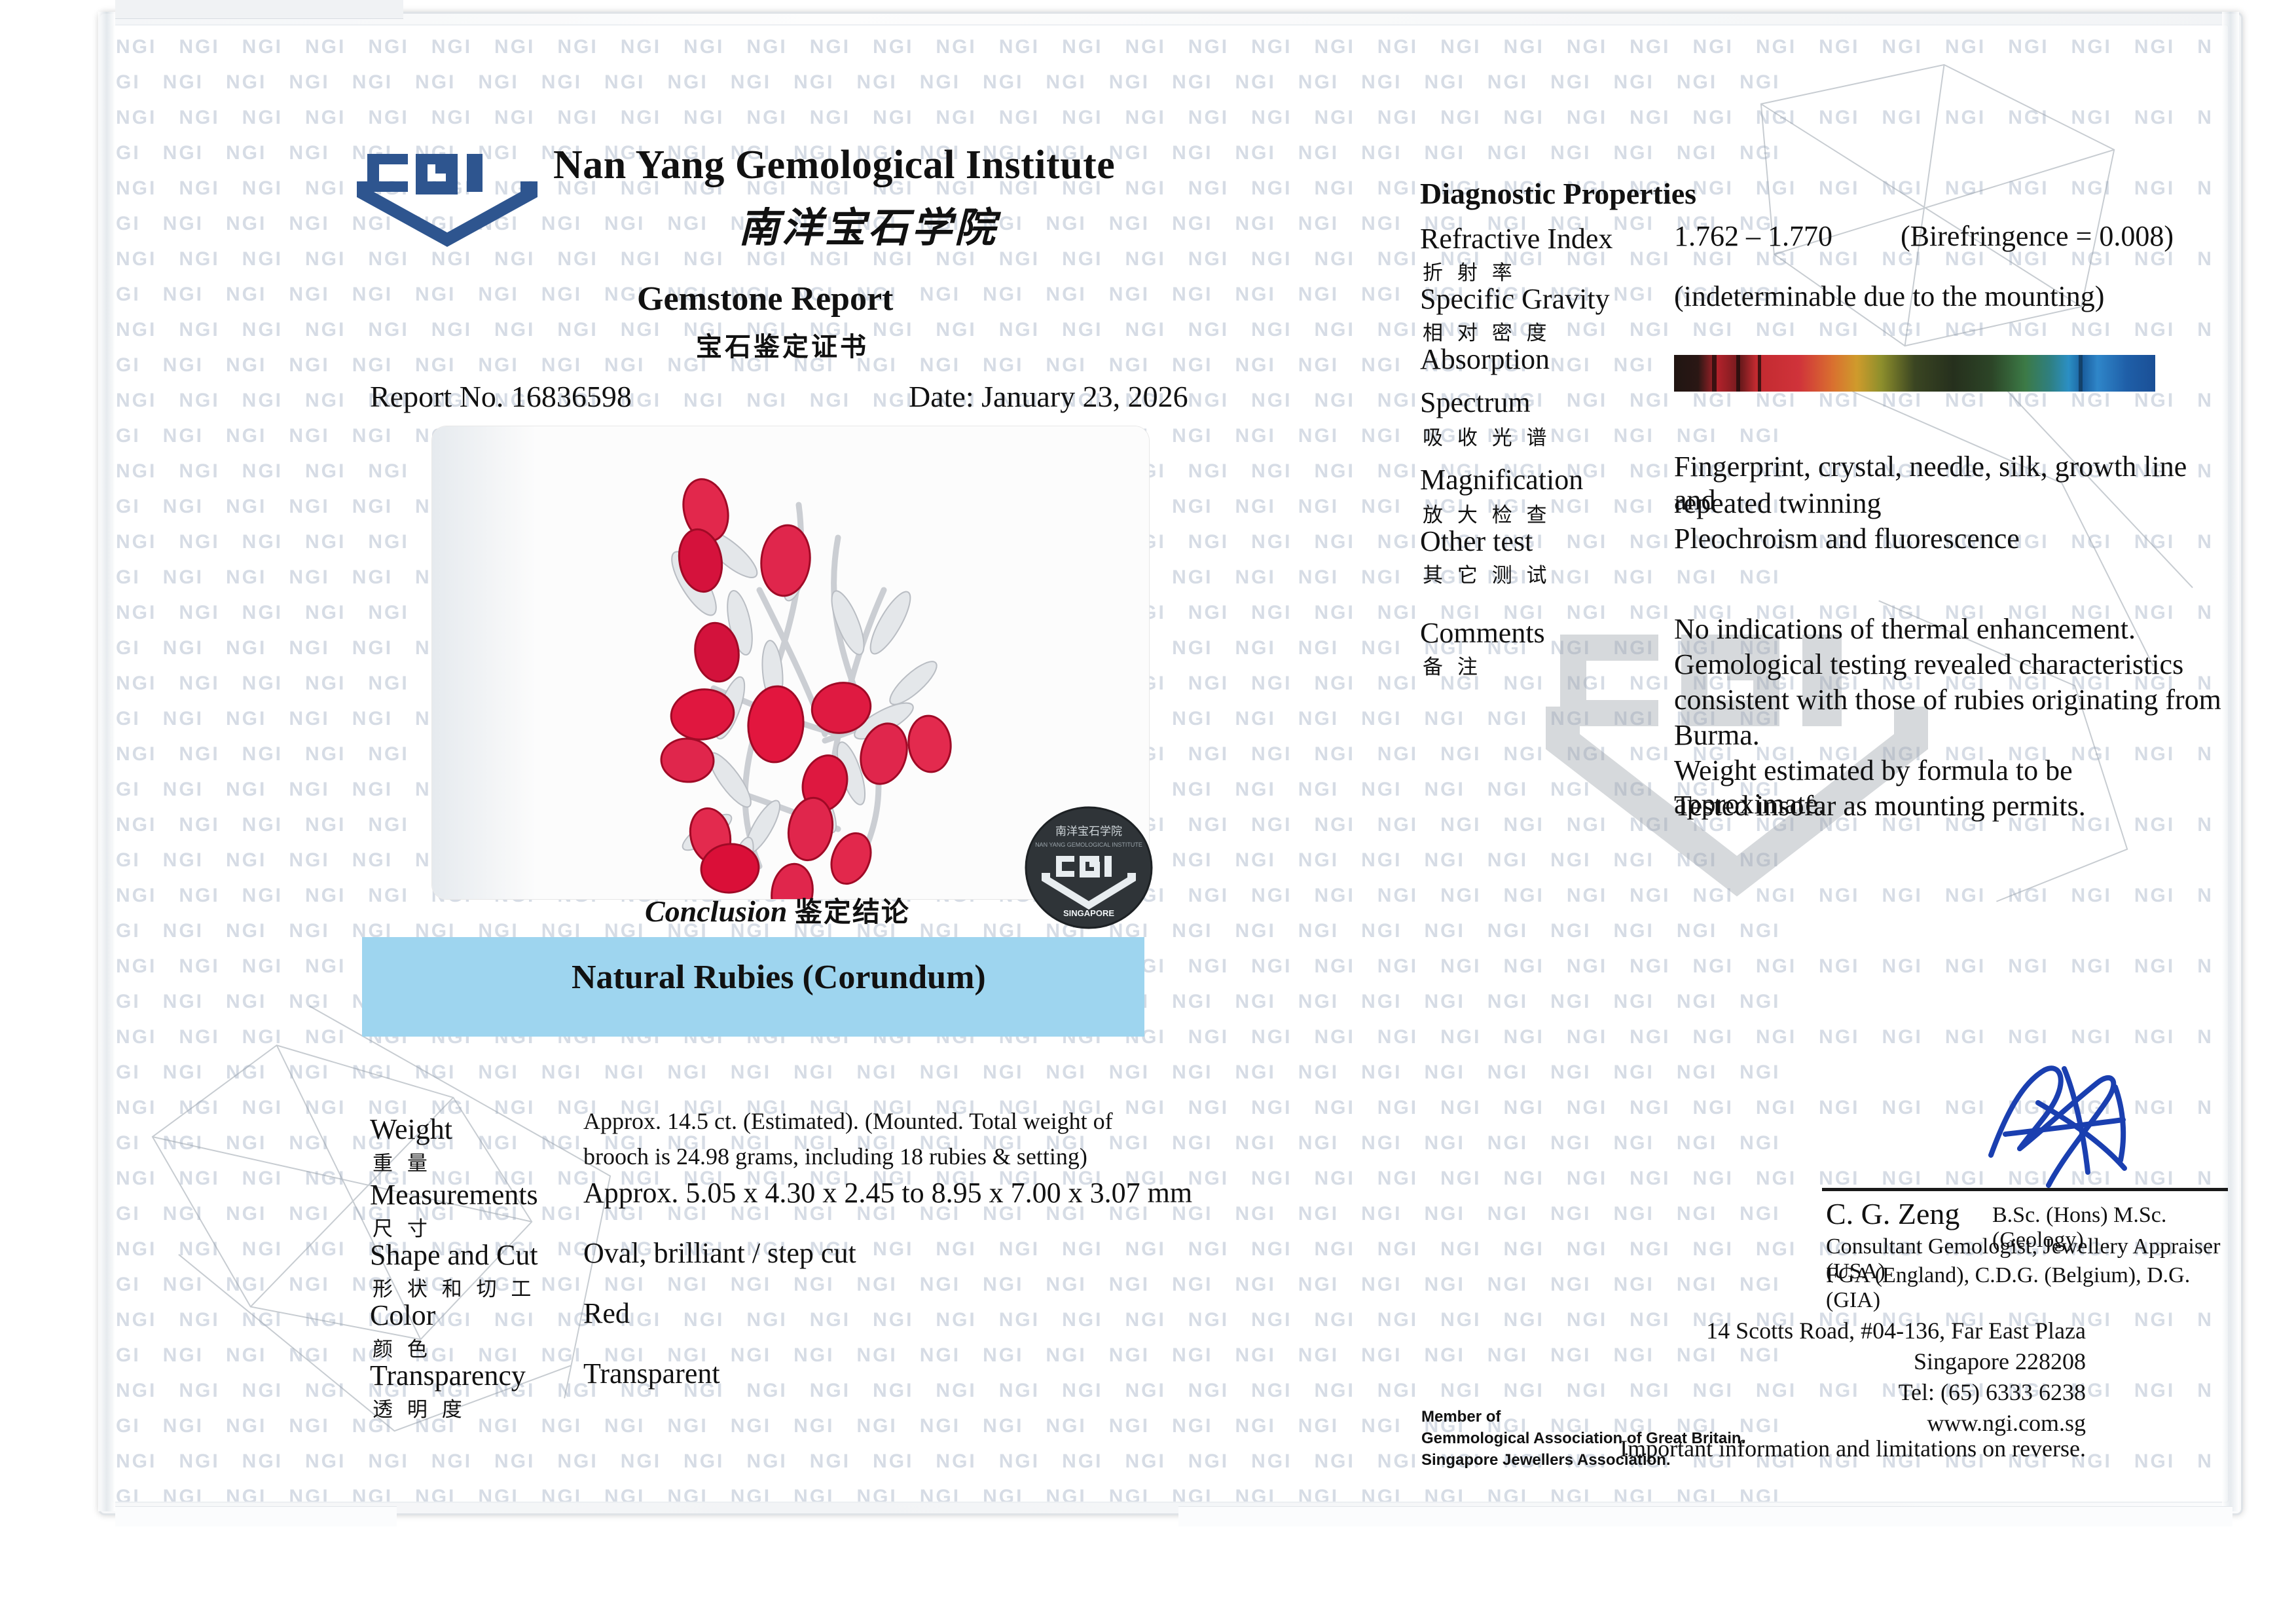 This screenshot has height=1624, width=2296. I want to click on spec-label-color-cn: 颜 色, so click(402, 1349).